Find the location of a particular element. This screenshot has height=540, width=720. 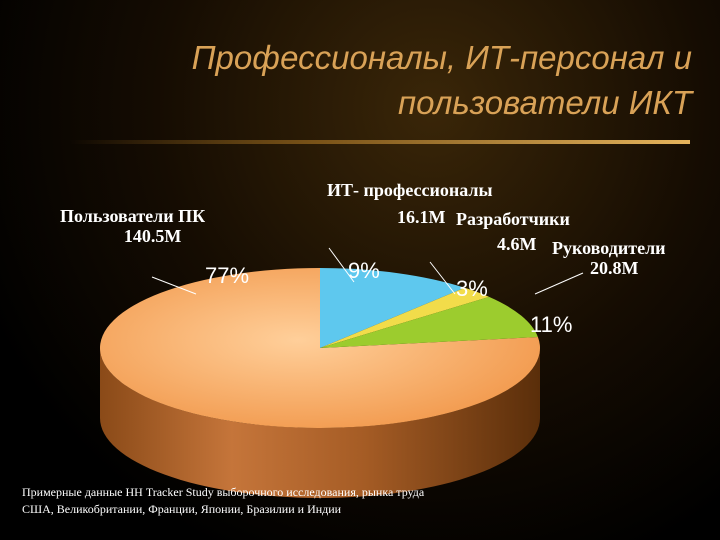

label-users: Пользователи ПК 140.5M is located at coordinates (132, 226).